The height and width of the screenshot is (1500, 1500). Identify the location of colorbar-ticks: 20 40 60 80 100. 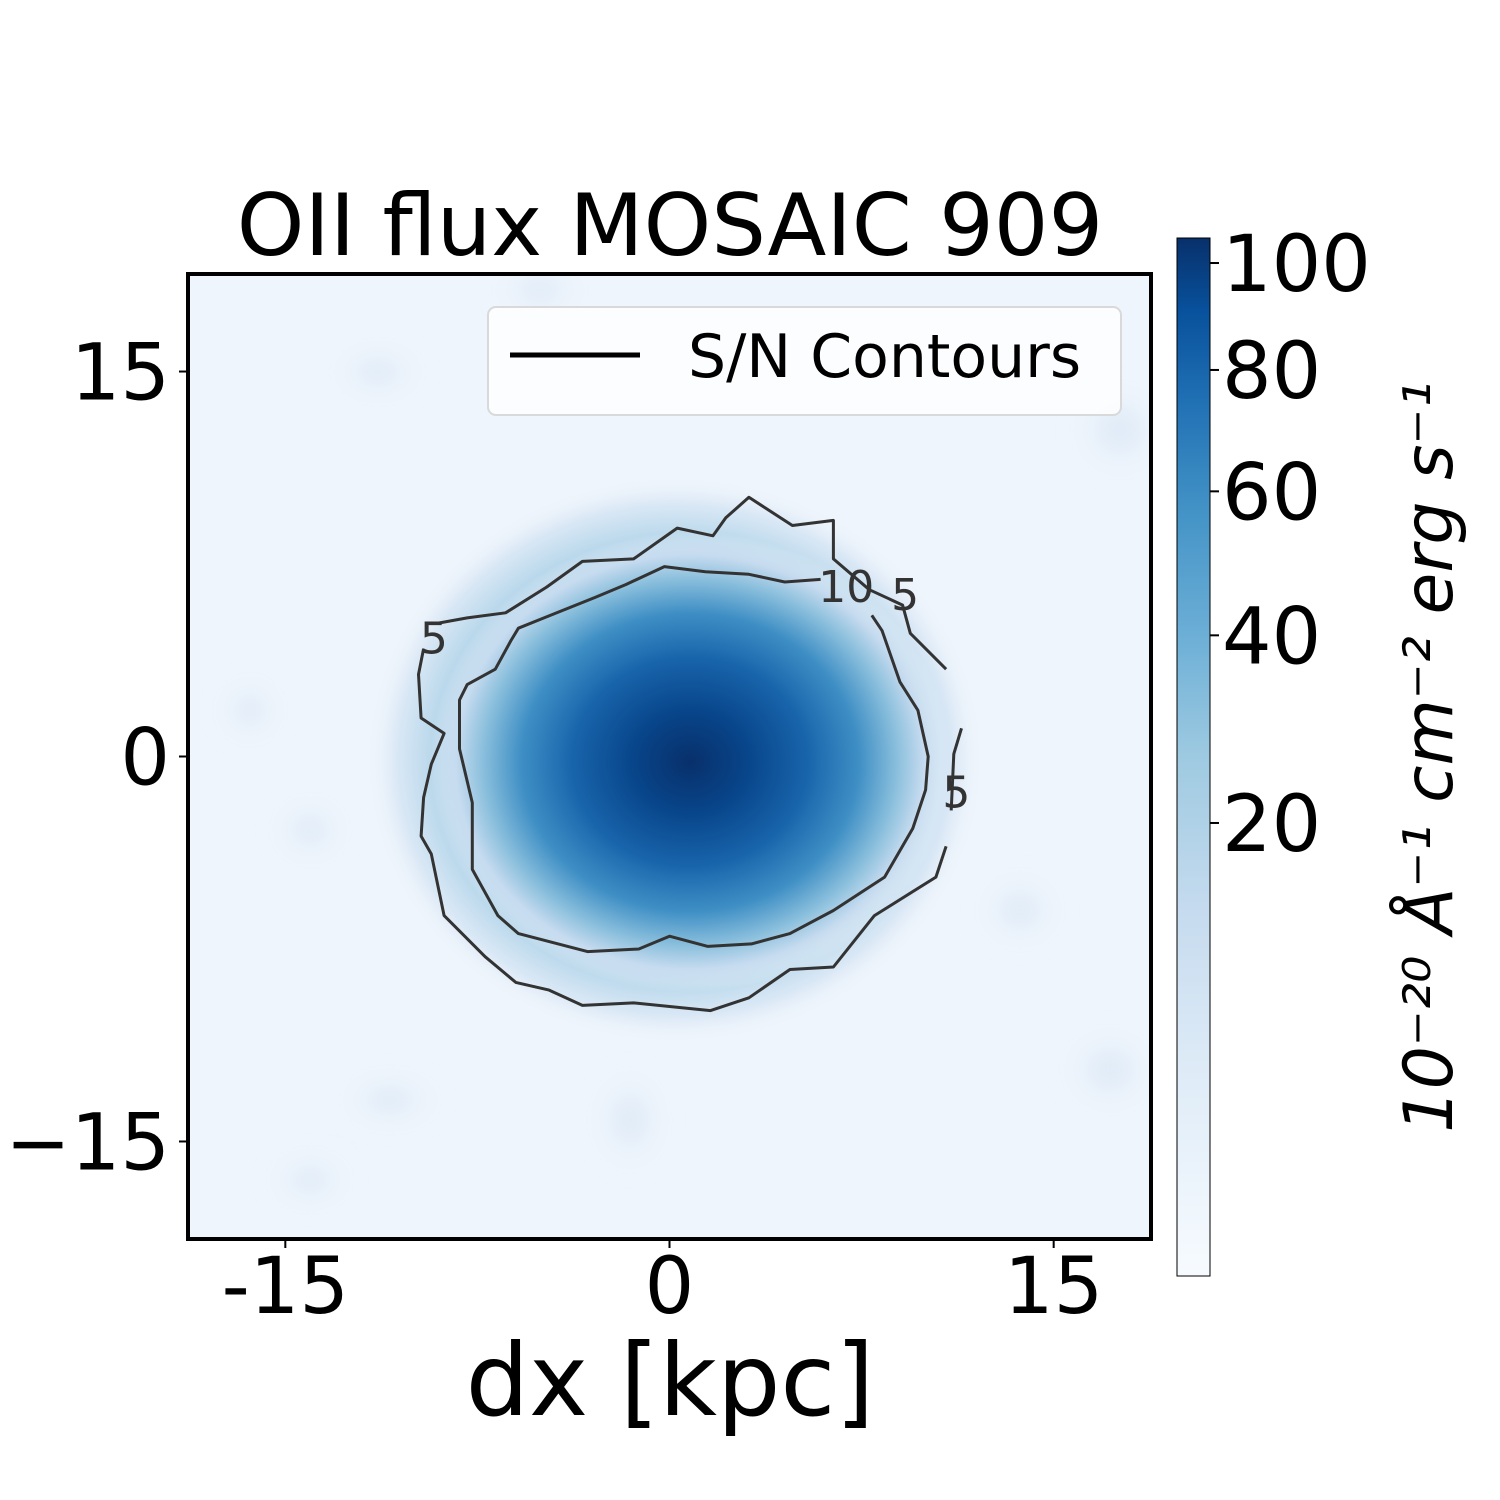
(1290, 545).